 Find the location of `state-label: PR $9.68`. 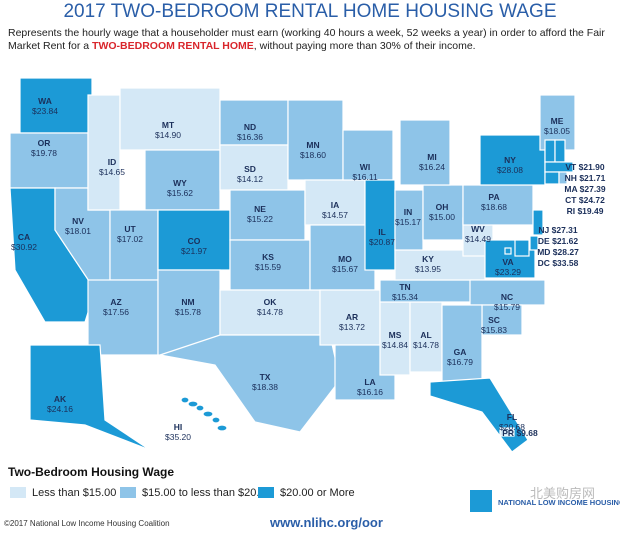

state-label: PR $9.68 is located at coordinates (520, 433).